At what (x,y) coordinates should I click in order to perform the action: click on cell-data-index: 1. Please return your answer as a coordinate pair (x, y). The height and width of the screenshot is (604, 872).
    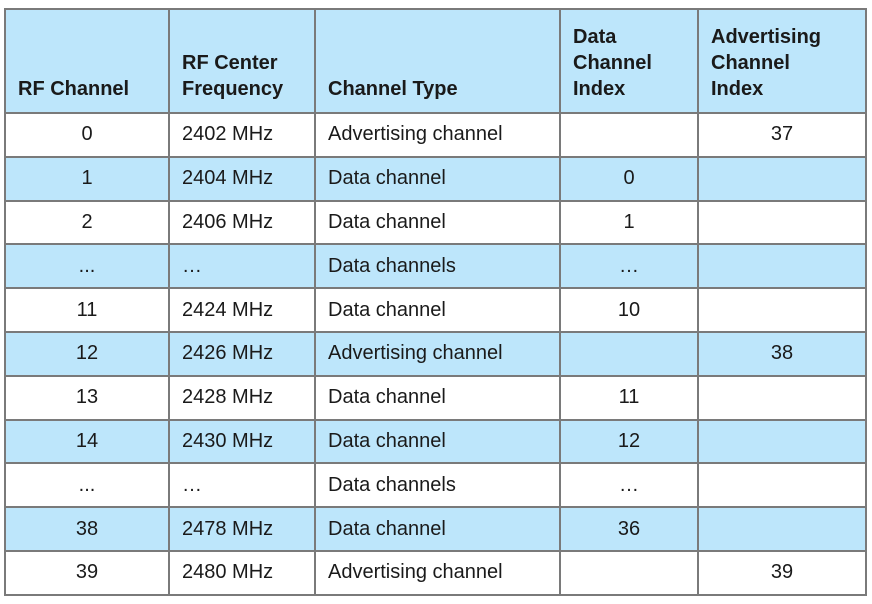
    Looking at the image, I should click on (629, 222).